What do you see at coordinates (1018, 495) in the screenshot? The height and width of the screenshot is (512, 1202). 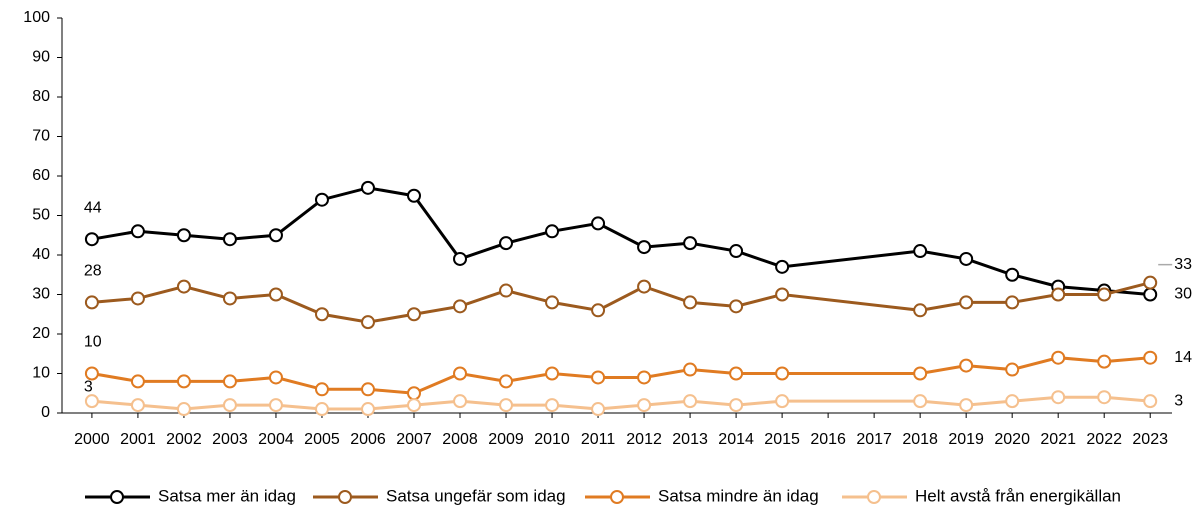 I see `legend-label: Helt avstå från energikällan` at bounding box center [1018, 495].